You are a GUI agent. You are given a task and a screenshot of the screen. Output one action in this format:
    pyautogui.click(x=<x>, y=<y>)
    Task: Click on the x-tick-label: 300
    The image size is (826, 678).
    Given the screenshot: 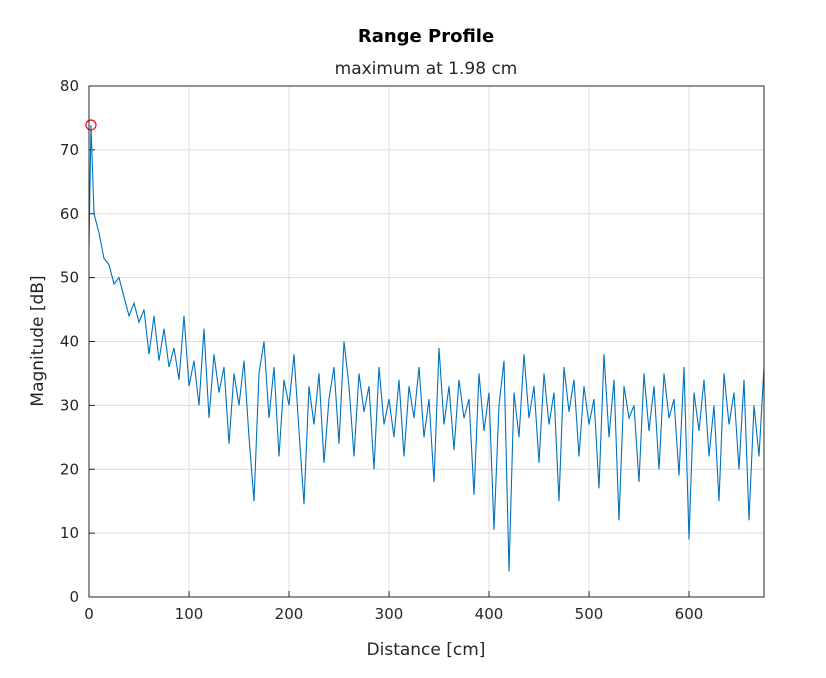 What is the action you would take?
    pyautogui.click(x=389, y=614)
    